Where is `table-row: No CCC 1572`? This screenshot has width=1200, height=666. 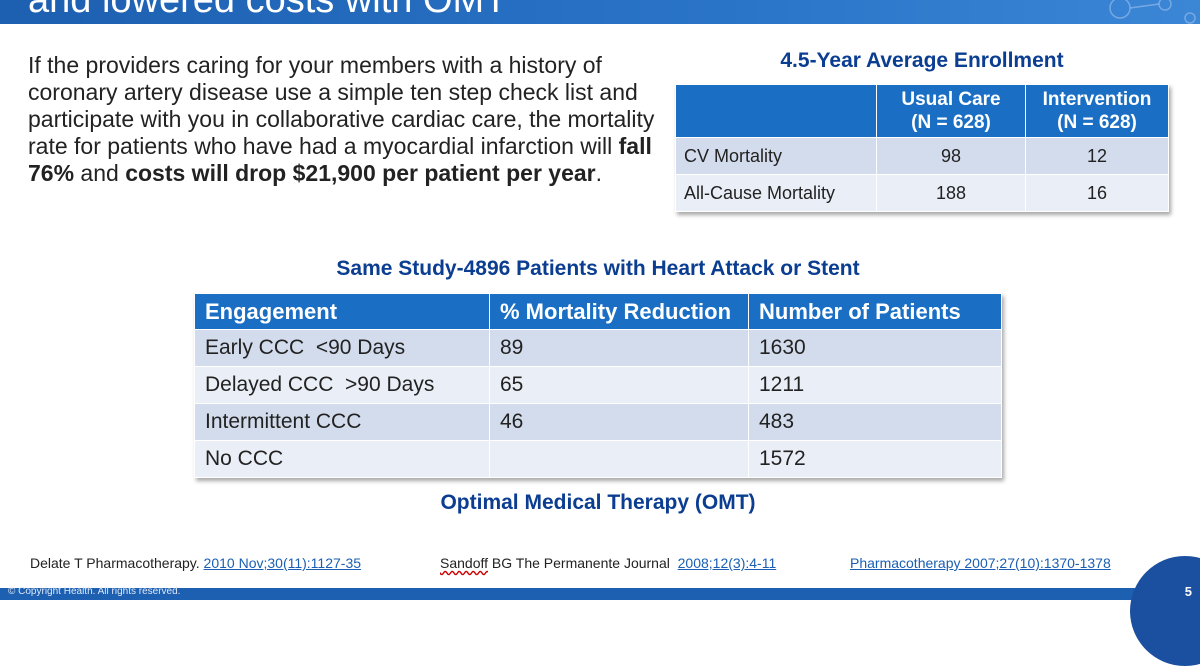 table-row: No CCC 1572 is located at coordinates (598, 459).